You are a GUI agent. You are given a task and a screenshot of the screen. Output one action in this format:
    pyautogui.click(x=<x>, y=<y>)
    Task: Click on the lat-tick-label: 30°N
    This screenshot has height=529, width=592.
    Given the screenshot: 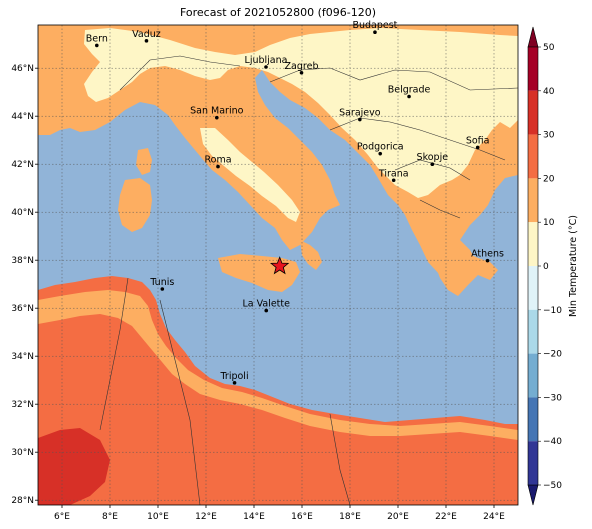 What is the action you would take?
    pyautogui.click(x=22, y=453)
    